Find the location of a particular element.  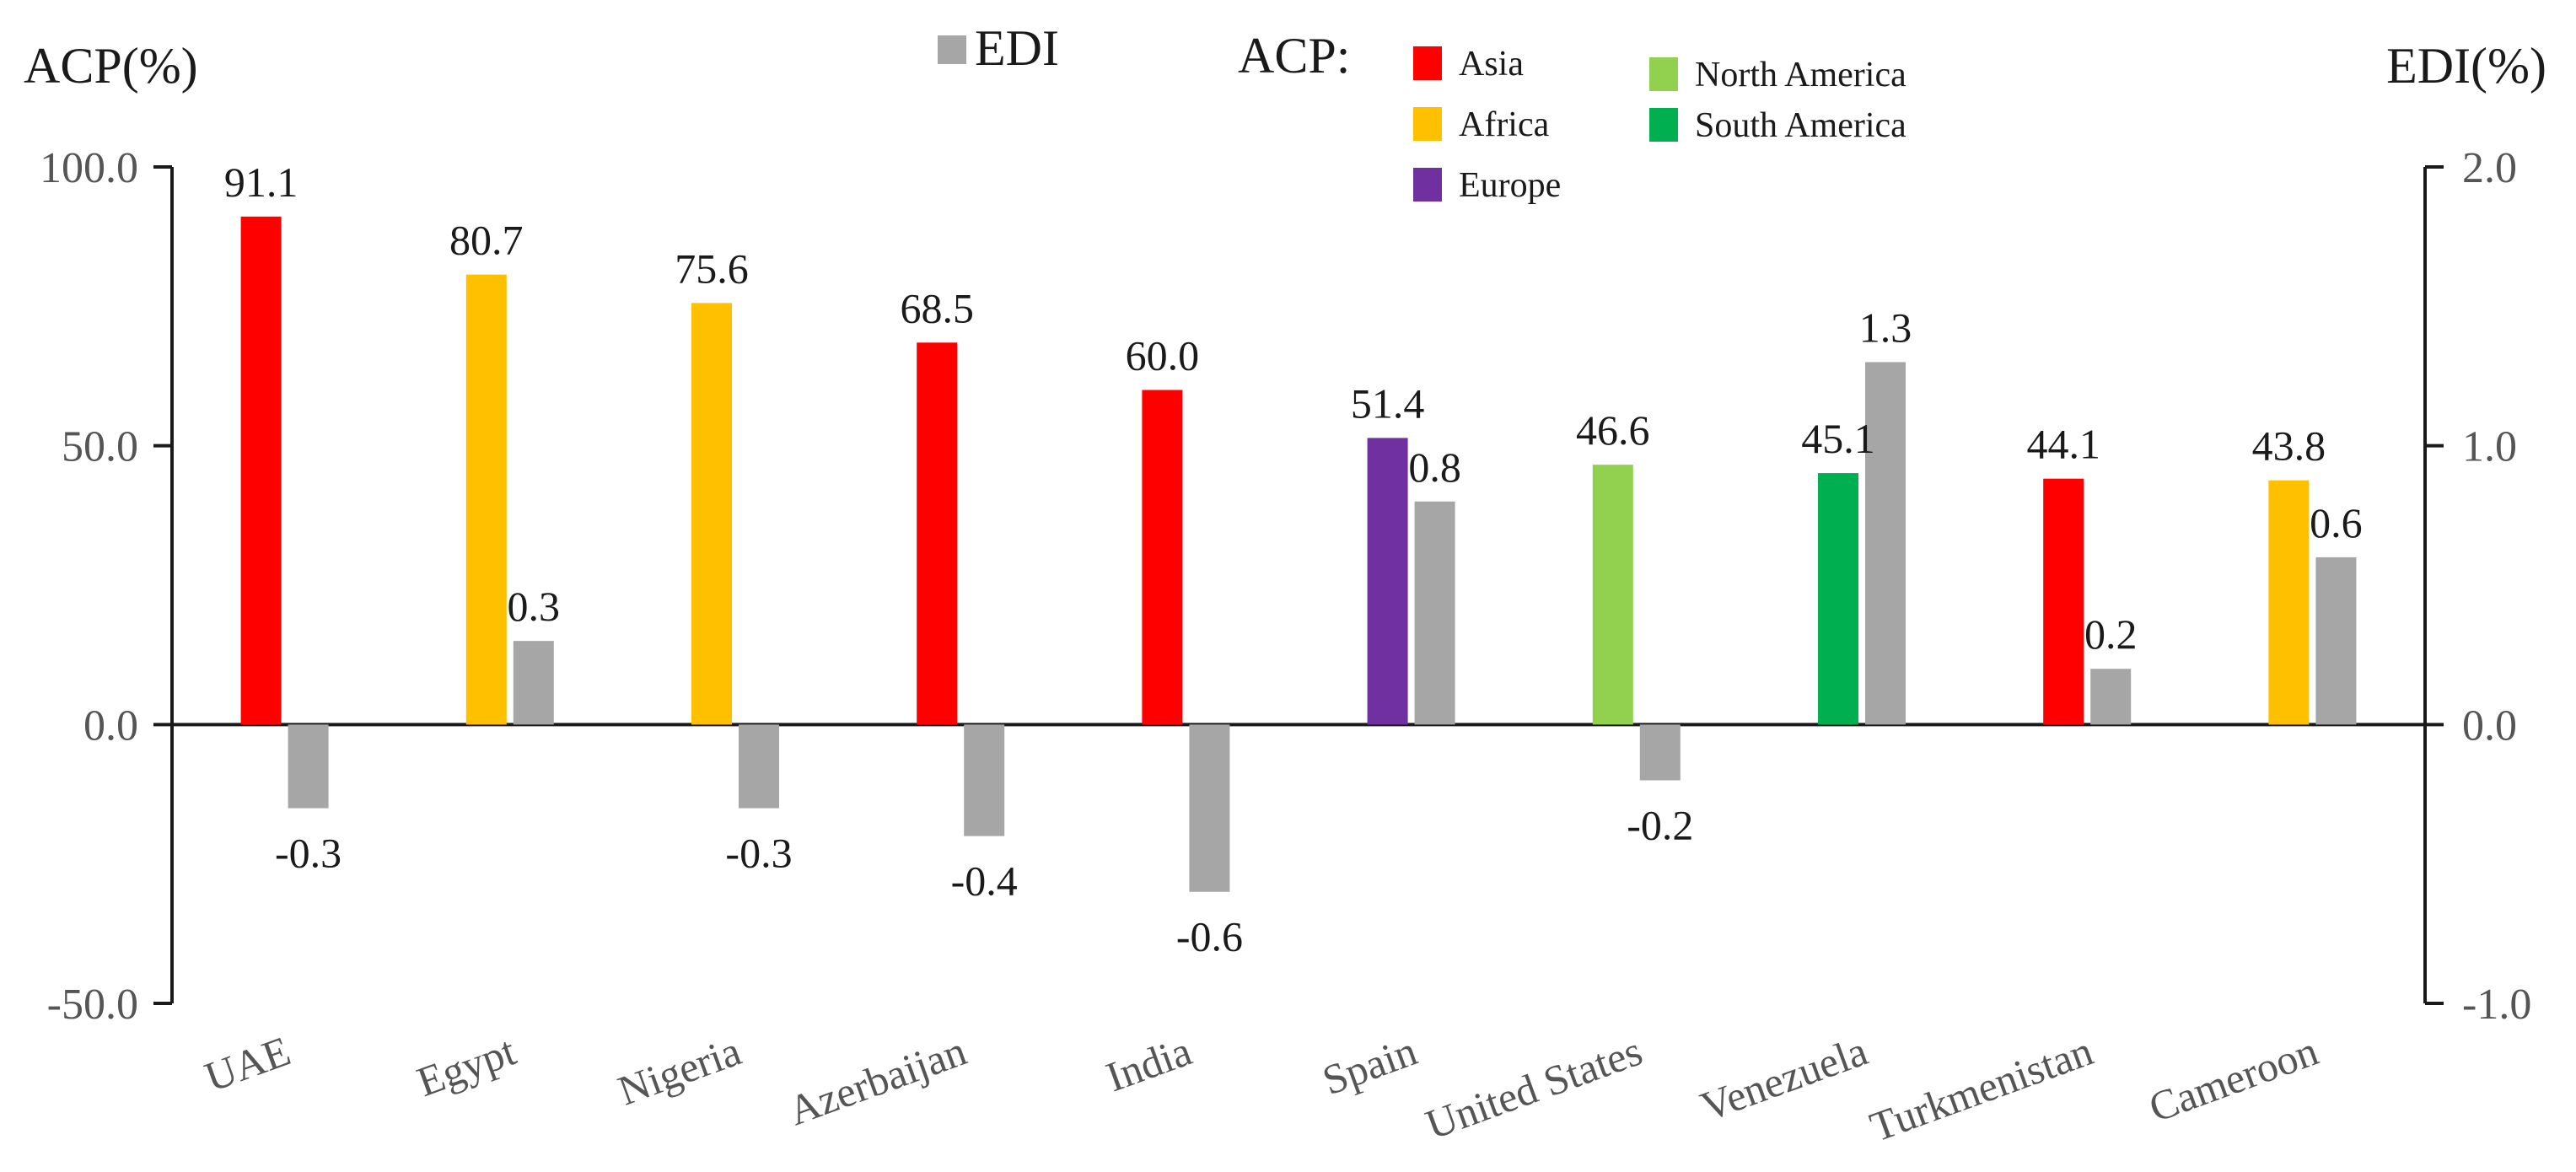

legend-swatch-africa is located at coordinates (1427, 124).